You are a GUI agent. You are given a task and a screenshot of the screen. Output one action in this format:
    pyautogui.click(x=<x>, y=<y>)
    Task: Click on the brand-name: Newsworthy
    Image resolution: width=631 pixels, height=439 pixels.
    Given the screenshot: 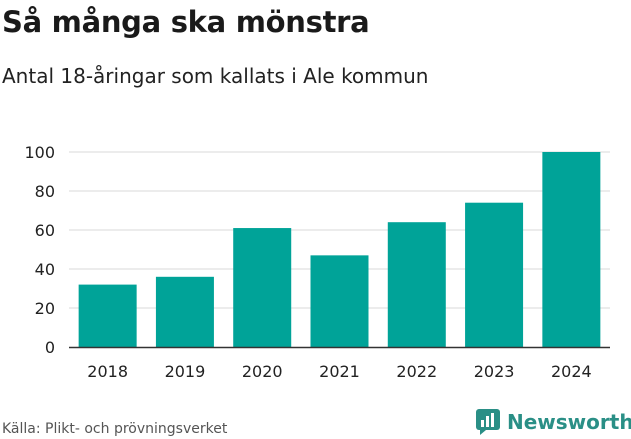 What is the action you would take?
    pyautogui.click(x=569, y=422)
    